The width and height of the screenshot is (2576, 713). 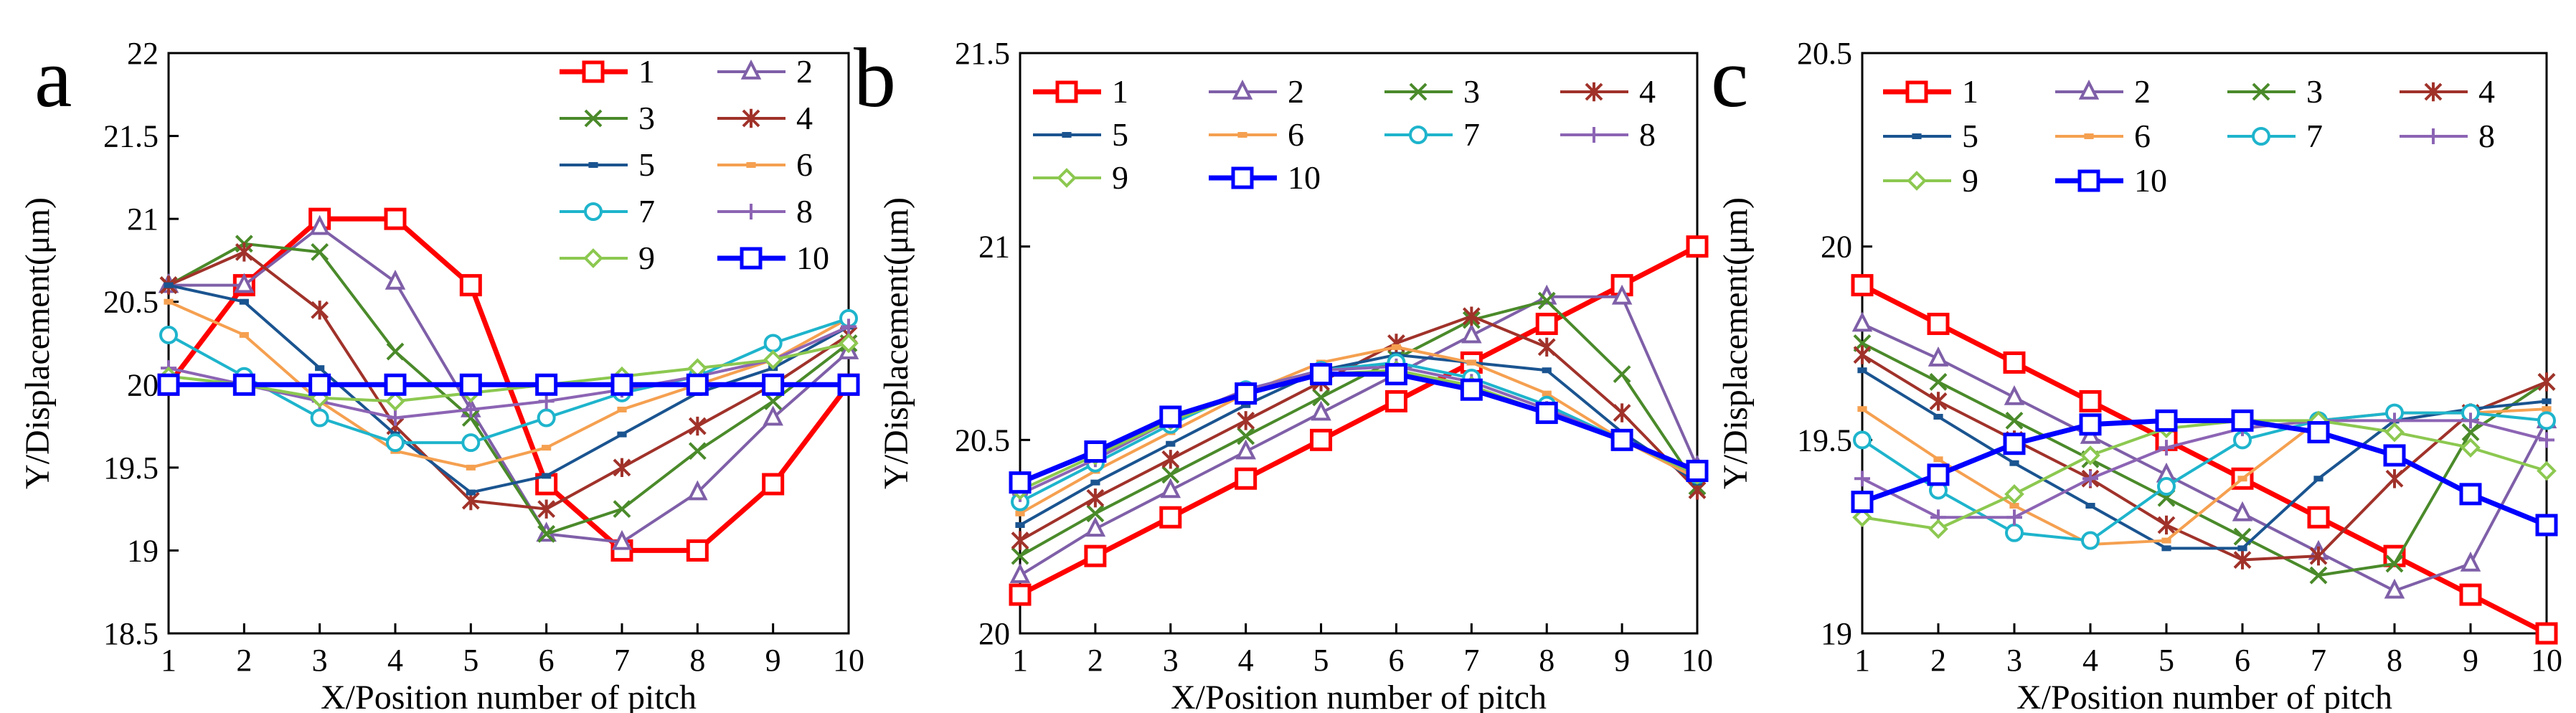 What do you see at coordinates (646, 258) in the screenshot?
I see `legend-label: 9` at bounding box center [646, 258].